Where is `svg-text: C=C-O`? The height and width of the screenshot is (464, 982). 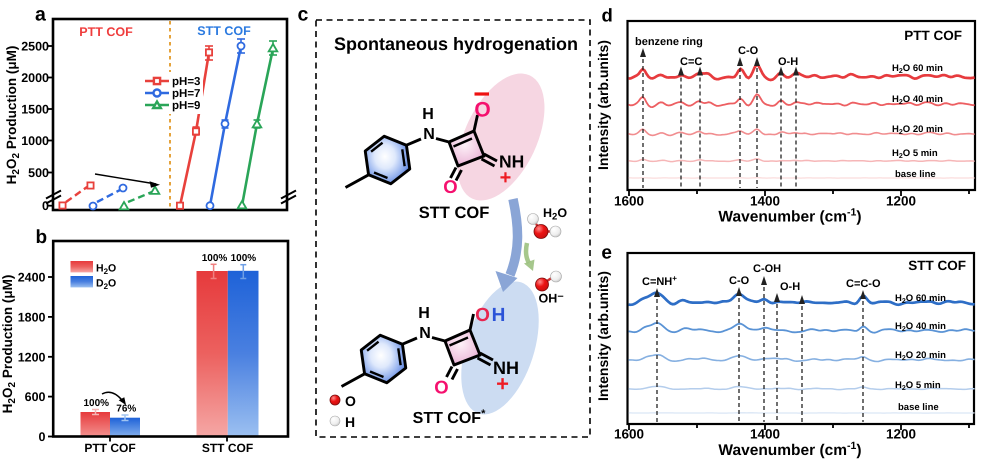
svg-text: C=C-O is located at coordinates (863, 284).